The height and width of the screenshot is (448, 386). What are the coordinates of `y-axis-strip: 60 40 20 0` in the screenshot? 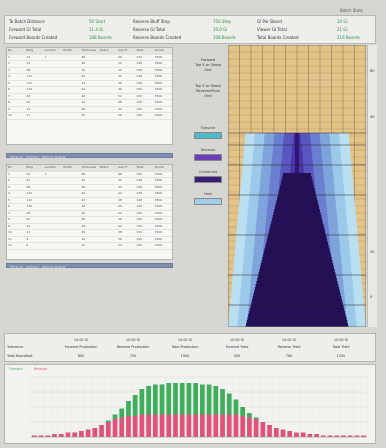 It's located at (372, 186).